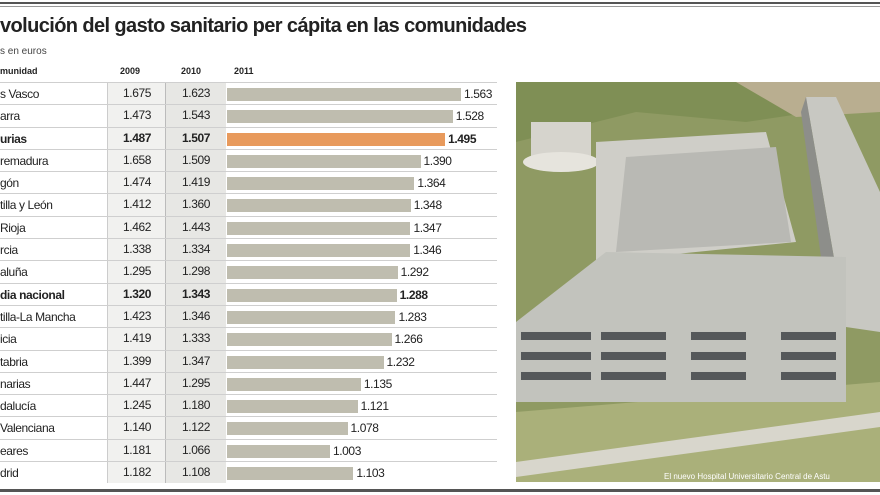 The width and height of the screenshot is (880, 495). I want to click on table-row: urias 1.487 1.507 1.495, so click(248, 137).